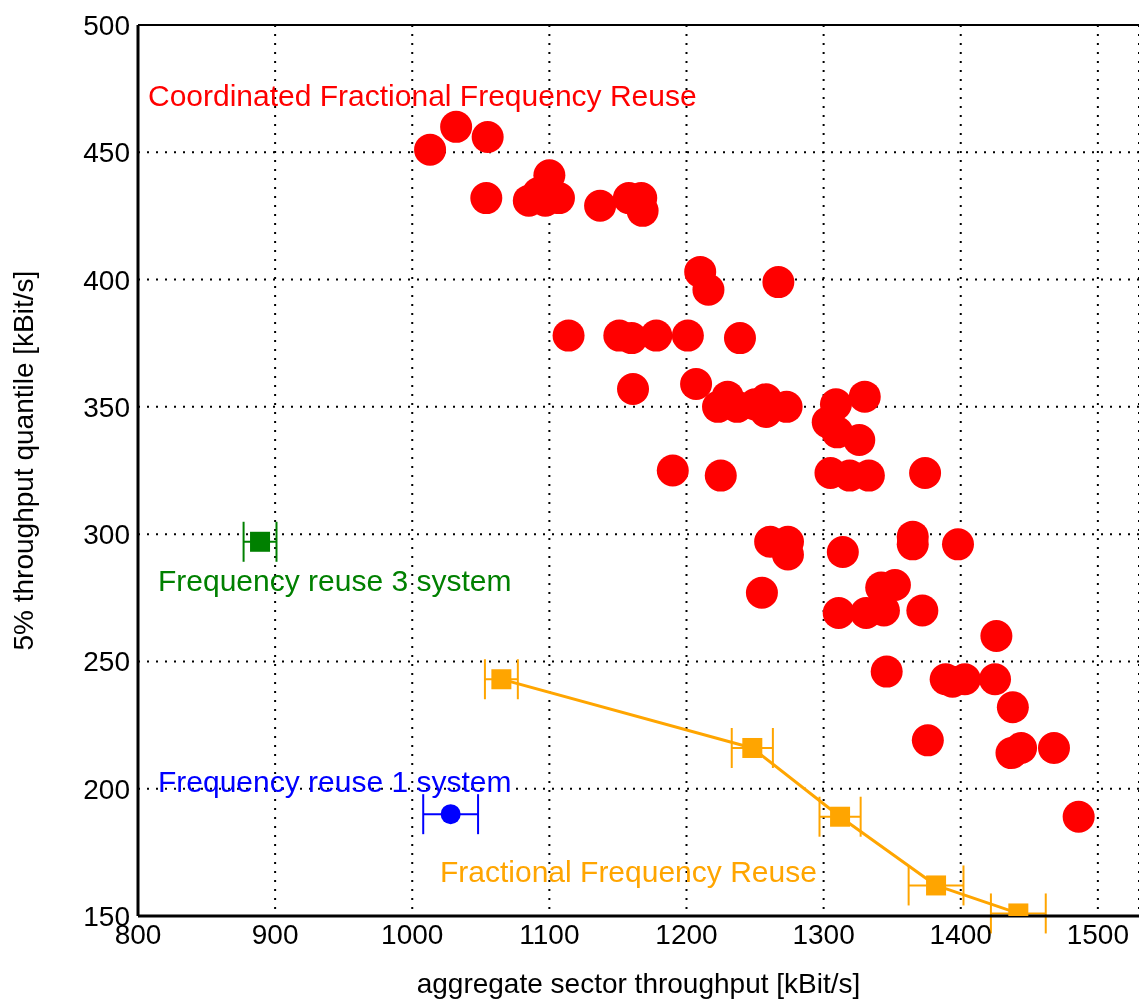 This screenshot has width=1139, height=1001. I want to click on x-tick-label: 1400, so click(960, 934).